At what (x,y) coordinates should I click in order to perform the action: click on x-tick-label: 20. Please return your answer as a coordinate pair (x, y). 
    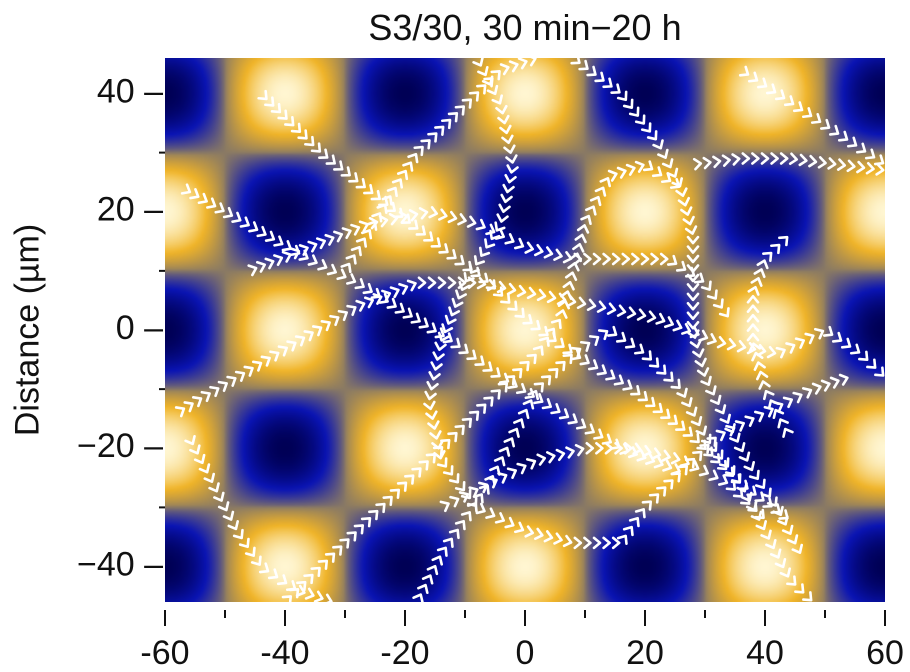
    Looking at the image, I should click on (645, 653).